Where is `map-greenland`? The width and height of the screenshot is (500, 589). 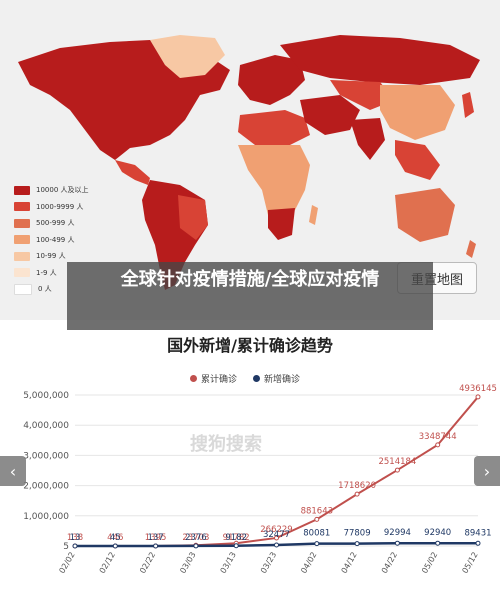 map-greenland is located at coordinates (187, 56).